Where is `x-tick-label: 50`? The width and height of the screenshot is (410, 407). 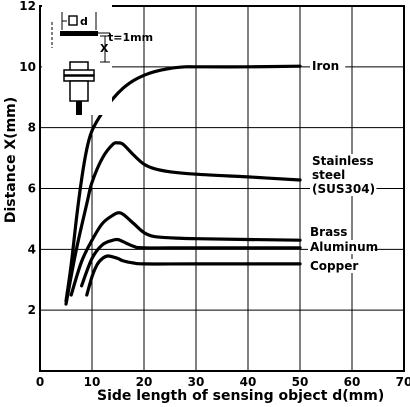 x-tick-label: 50 is located at coordinates (300, 382).